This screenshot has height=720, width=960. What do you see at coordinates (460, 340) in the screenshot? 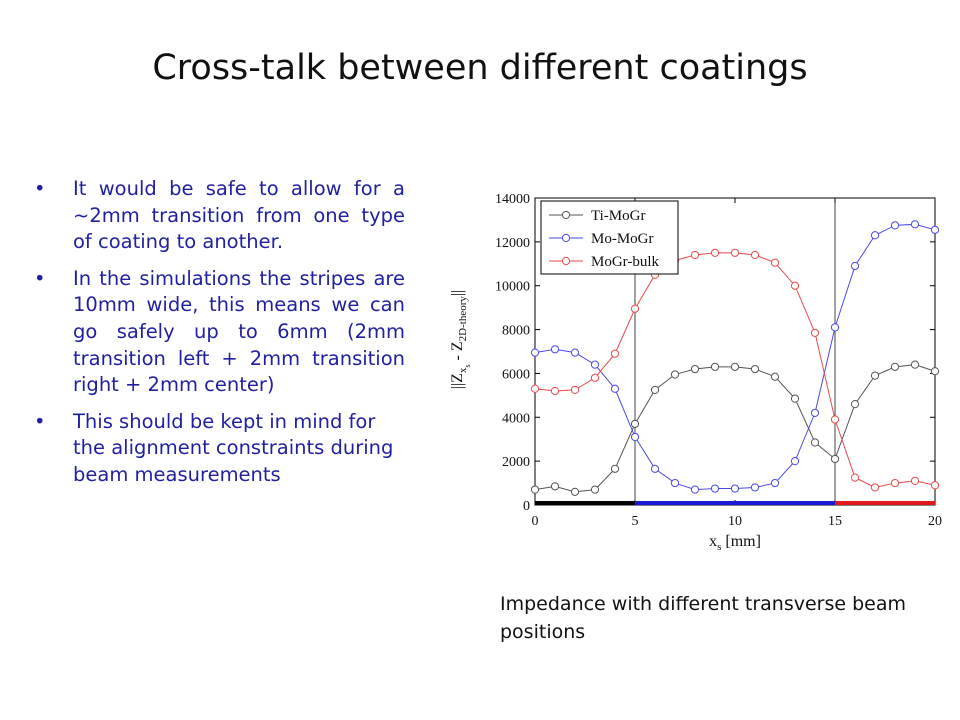
I see `y-axis-label: ||Zxs - Z2D-theory||` at bounding box center [460, 340].